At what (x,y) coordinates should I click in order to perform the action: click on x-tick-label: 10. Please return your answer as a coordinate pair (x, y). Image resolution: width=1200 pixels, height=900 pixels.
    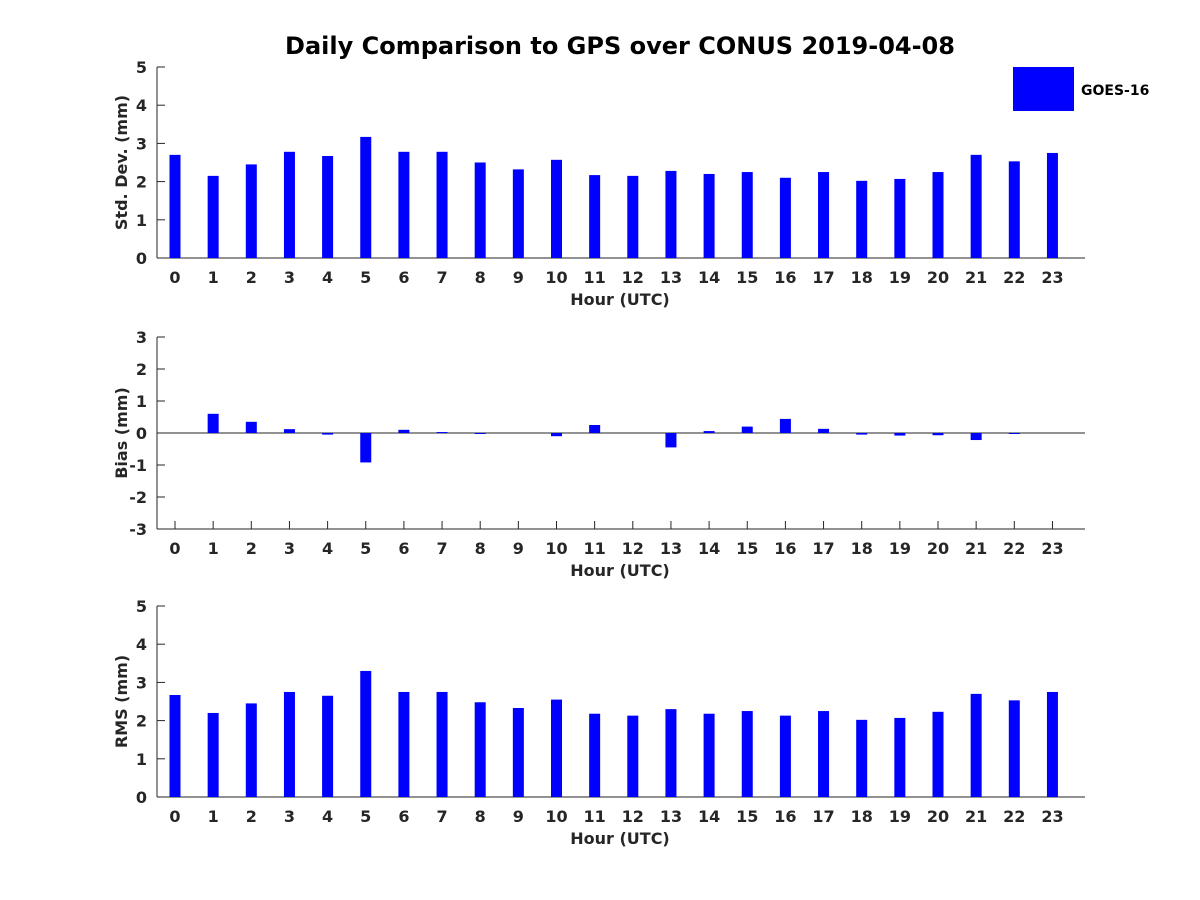
    Looking at the image, I should click on (556, 548).